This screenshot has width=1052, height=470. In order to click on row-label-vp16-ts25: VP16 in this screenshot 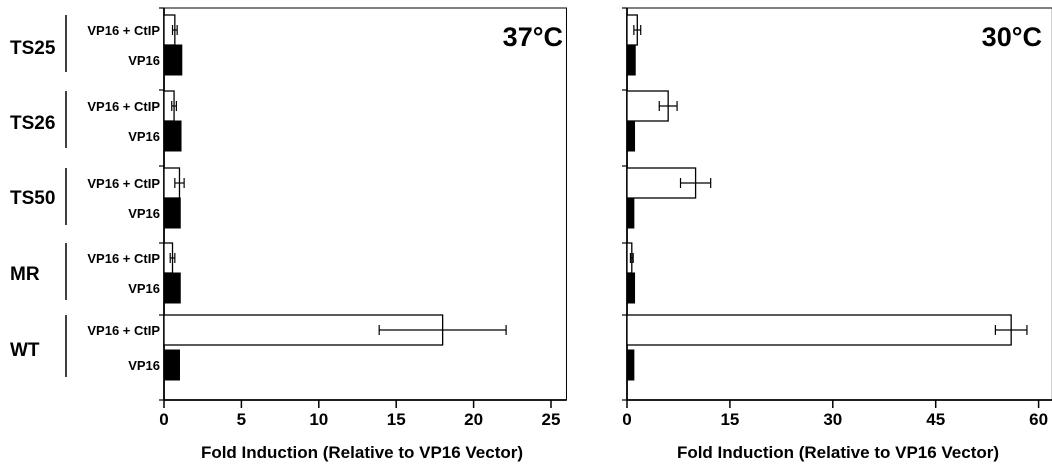, I will do `click(144, 60)`.